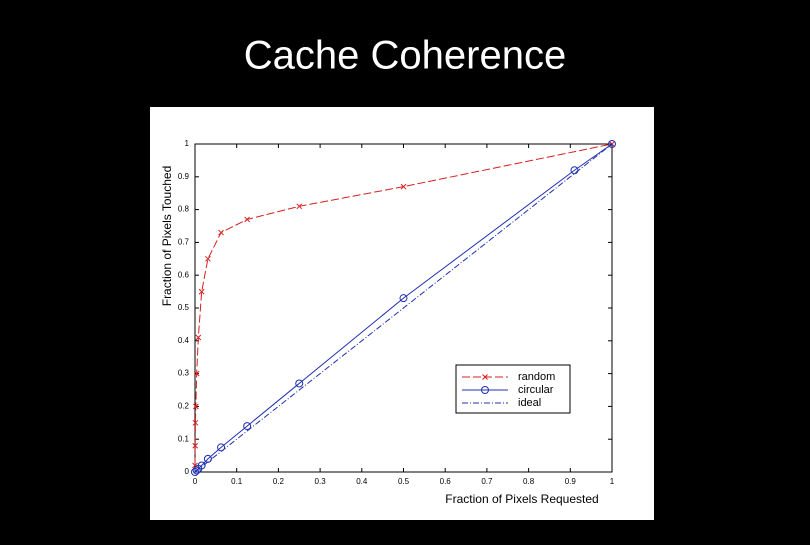  Describe the element at coordinates (184, 307) in the screenshot. I see `y-tick-label: 0.5` at that location.